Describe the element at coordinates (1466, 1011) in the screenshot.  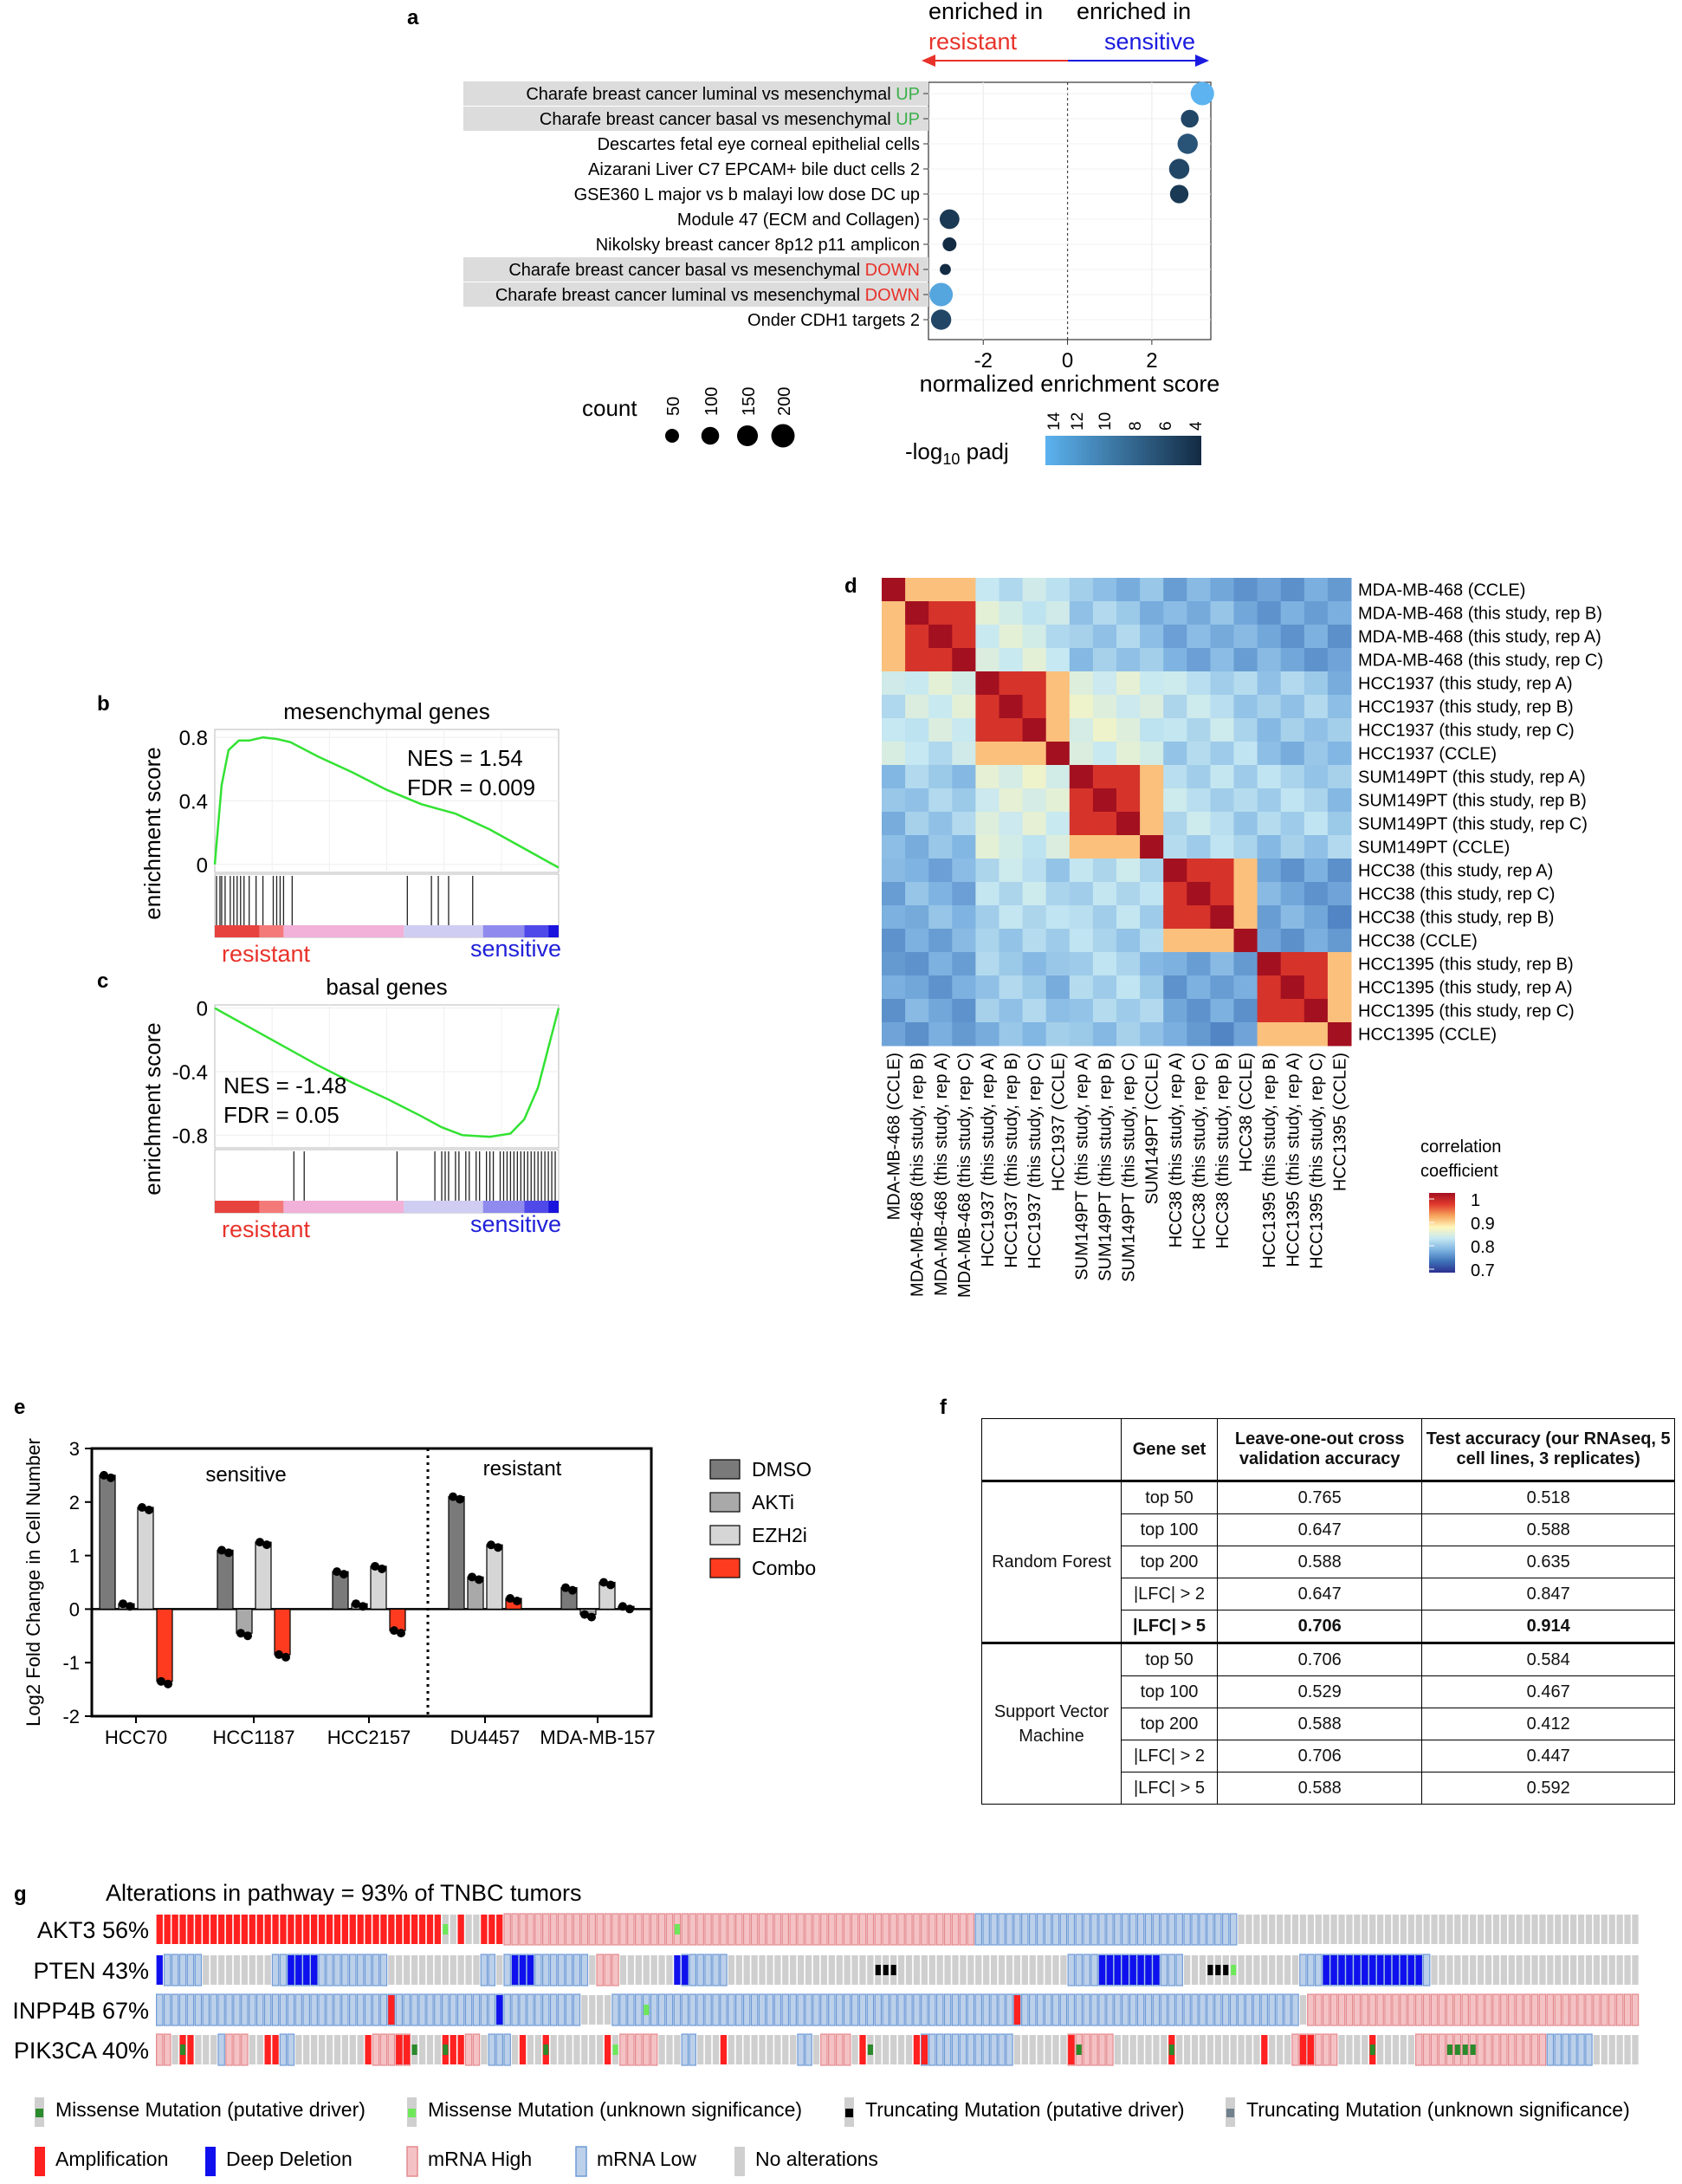
I see `heatmap-row-label: HCC1395 (this study, rep C)` at that location.